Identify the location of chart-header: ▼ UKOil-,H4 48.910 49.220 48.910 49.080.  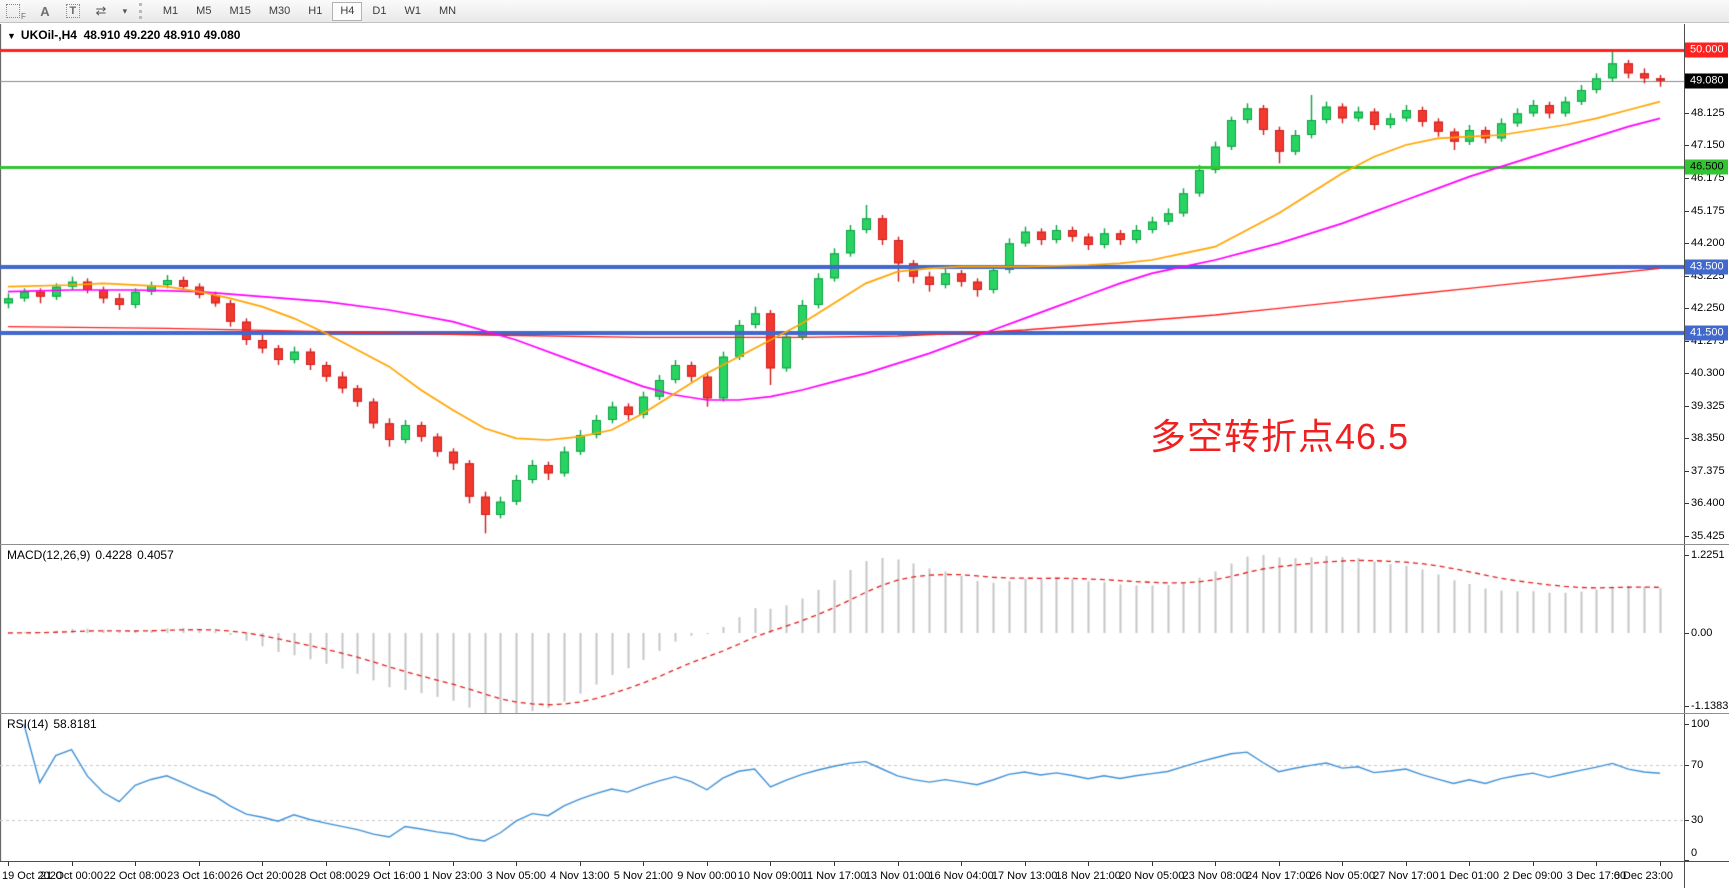
(123, 35).